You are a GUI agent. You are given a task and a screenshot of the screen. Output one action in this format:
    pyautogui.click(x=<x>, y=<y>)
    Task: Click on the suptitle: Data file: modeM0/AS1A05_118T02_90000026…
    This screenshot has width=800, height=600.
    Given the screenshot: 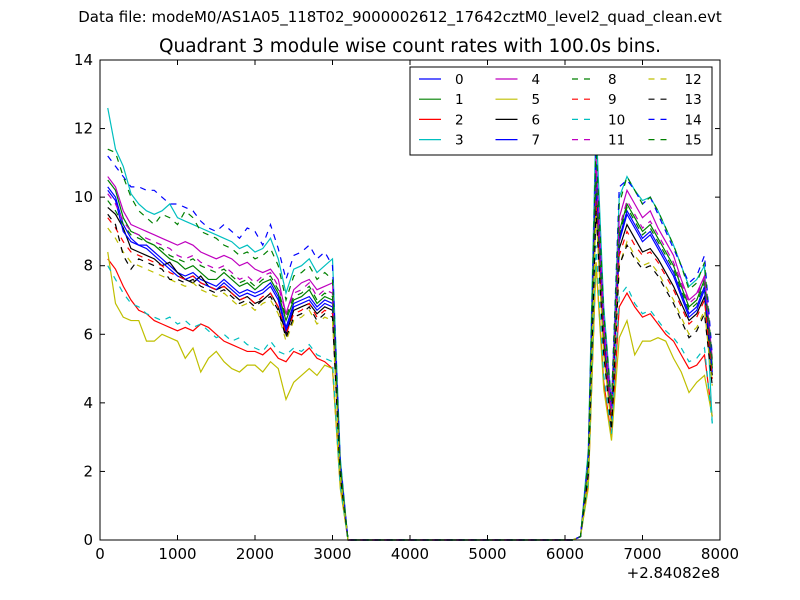 What is the action you would take?
    pyautogui.click(x=400, y=17)
    